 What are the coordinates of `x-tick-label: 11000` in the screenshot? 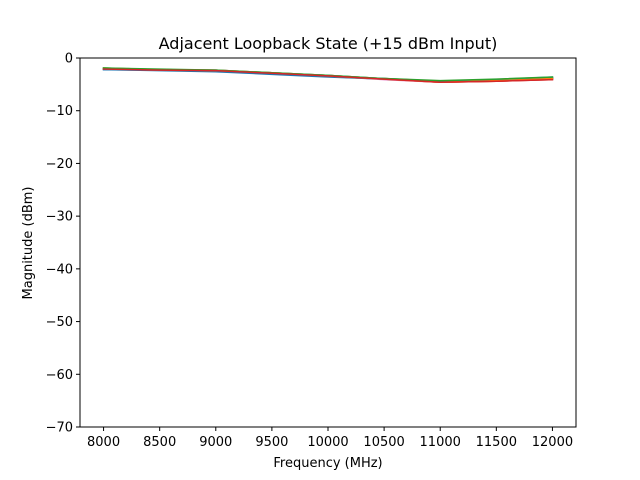 It's located at (440, 442).